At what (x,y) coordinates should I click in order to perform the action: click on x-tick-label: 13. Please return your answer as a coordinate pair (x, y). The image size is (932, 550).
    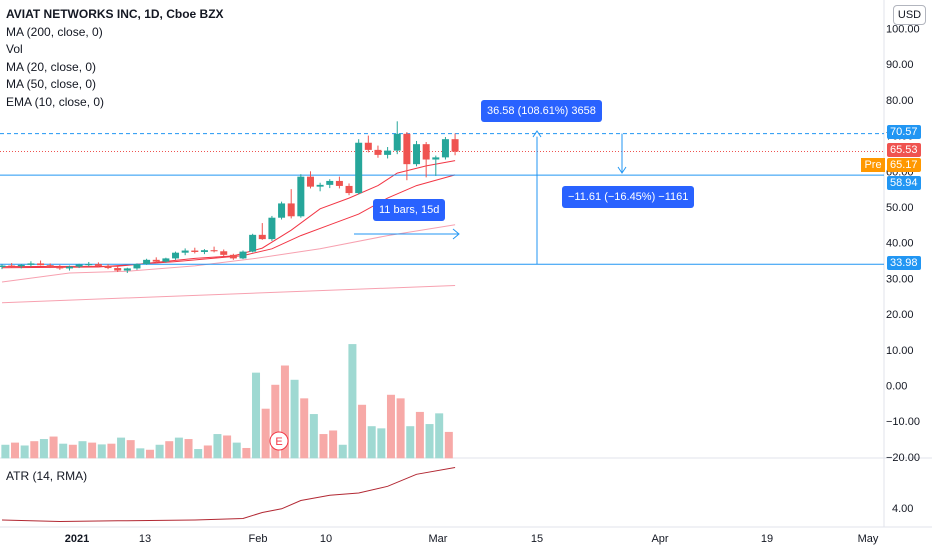
    Looking at the image, I should click on (145, 539).